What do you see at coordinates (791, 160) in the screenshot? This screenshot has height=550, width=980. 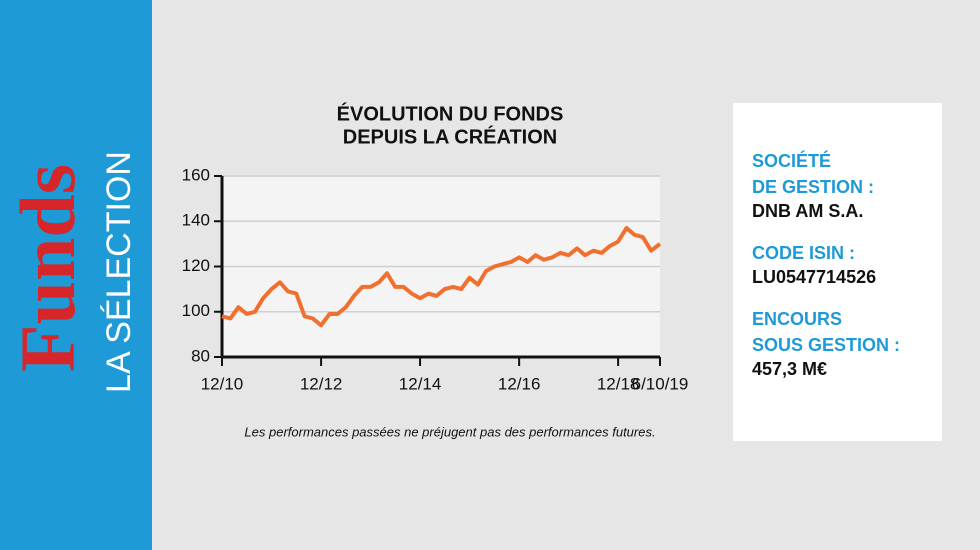 I see `info-label: SOCIÉTÉ` at bounding box center [791, 160].